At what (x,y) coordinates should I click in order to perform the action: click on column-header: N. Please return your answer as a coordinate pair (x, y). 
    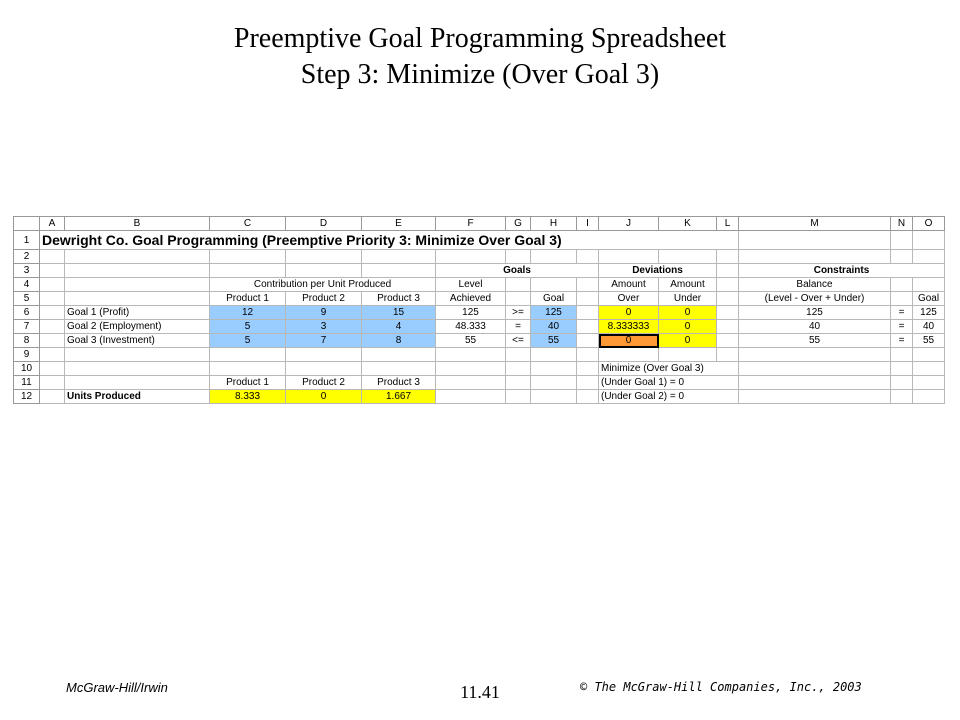
    Looking at the image, I should click on (901, 223).